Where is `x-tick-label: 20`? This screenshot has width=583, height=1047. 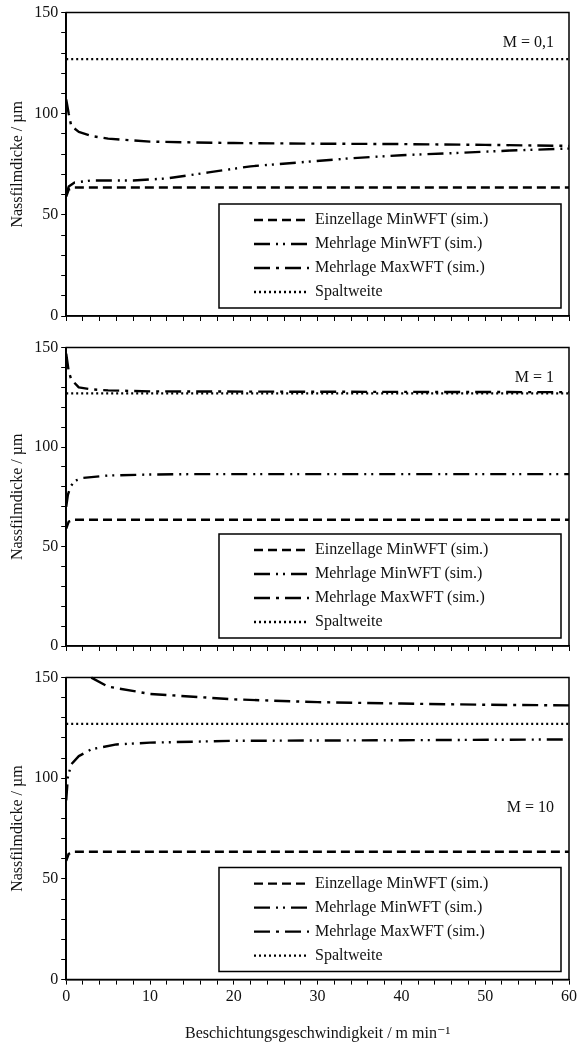 x-tick-label: 20 is located at coordinates (233, 996).